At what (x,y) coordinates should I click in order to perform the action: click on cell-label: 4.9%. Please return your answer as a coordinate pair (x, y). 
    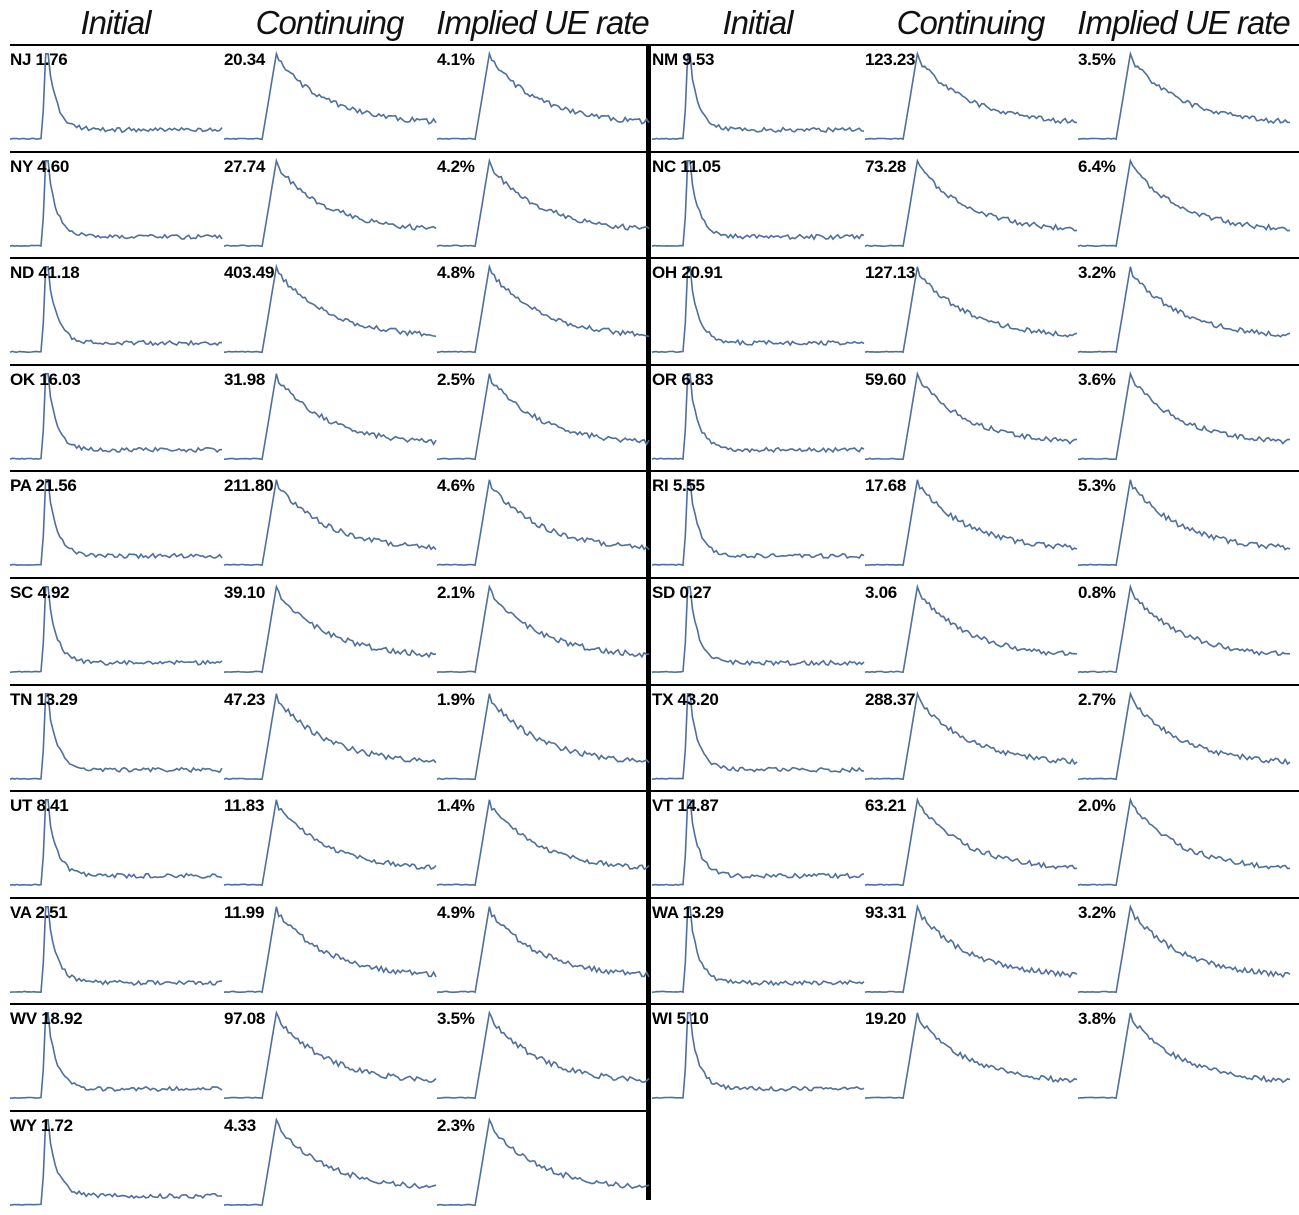
    Looking at the image, I should click on (456, 912).